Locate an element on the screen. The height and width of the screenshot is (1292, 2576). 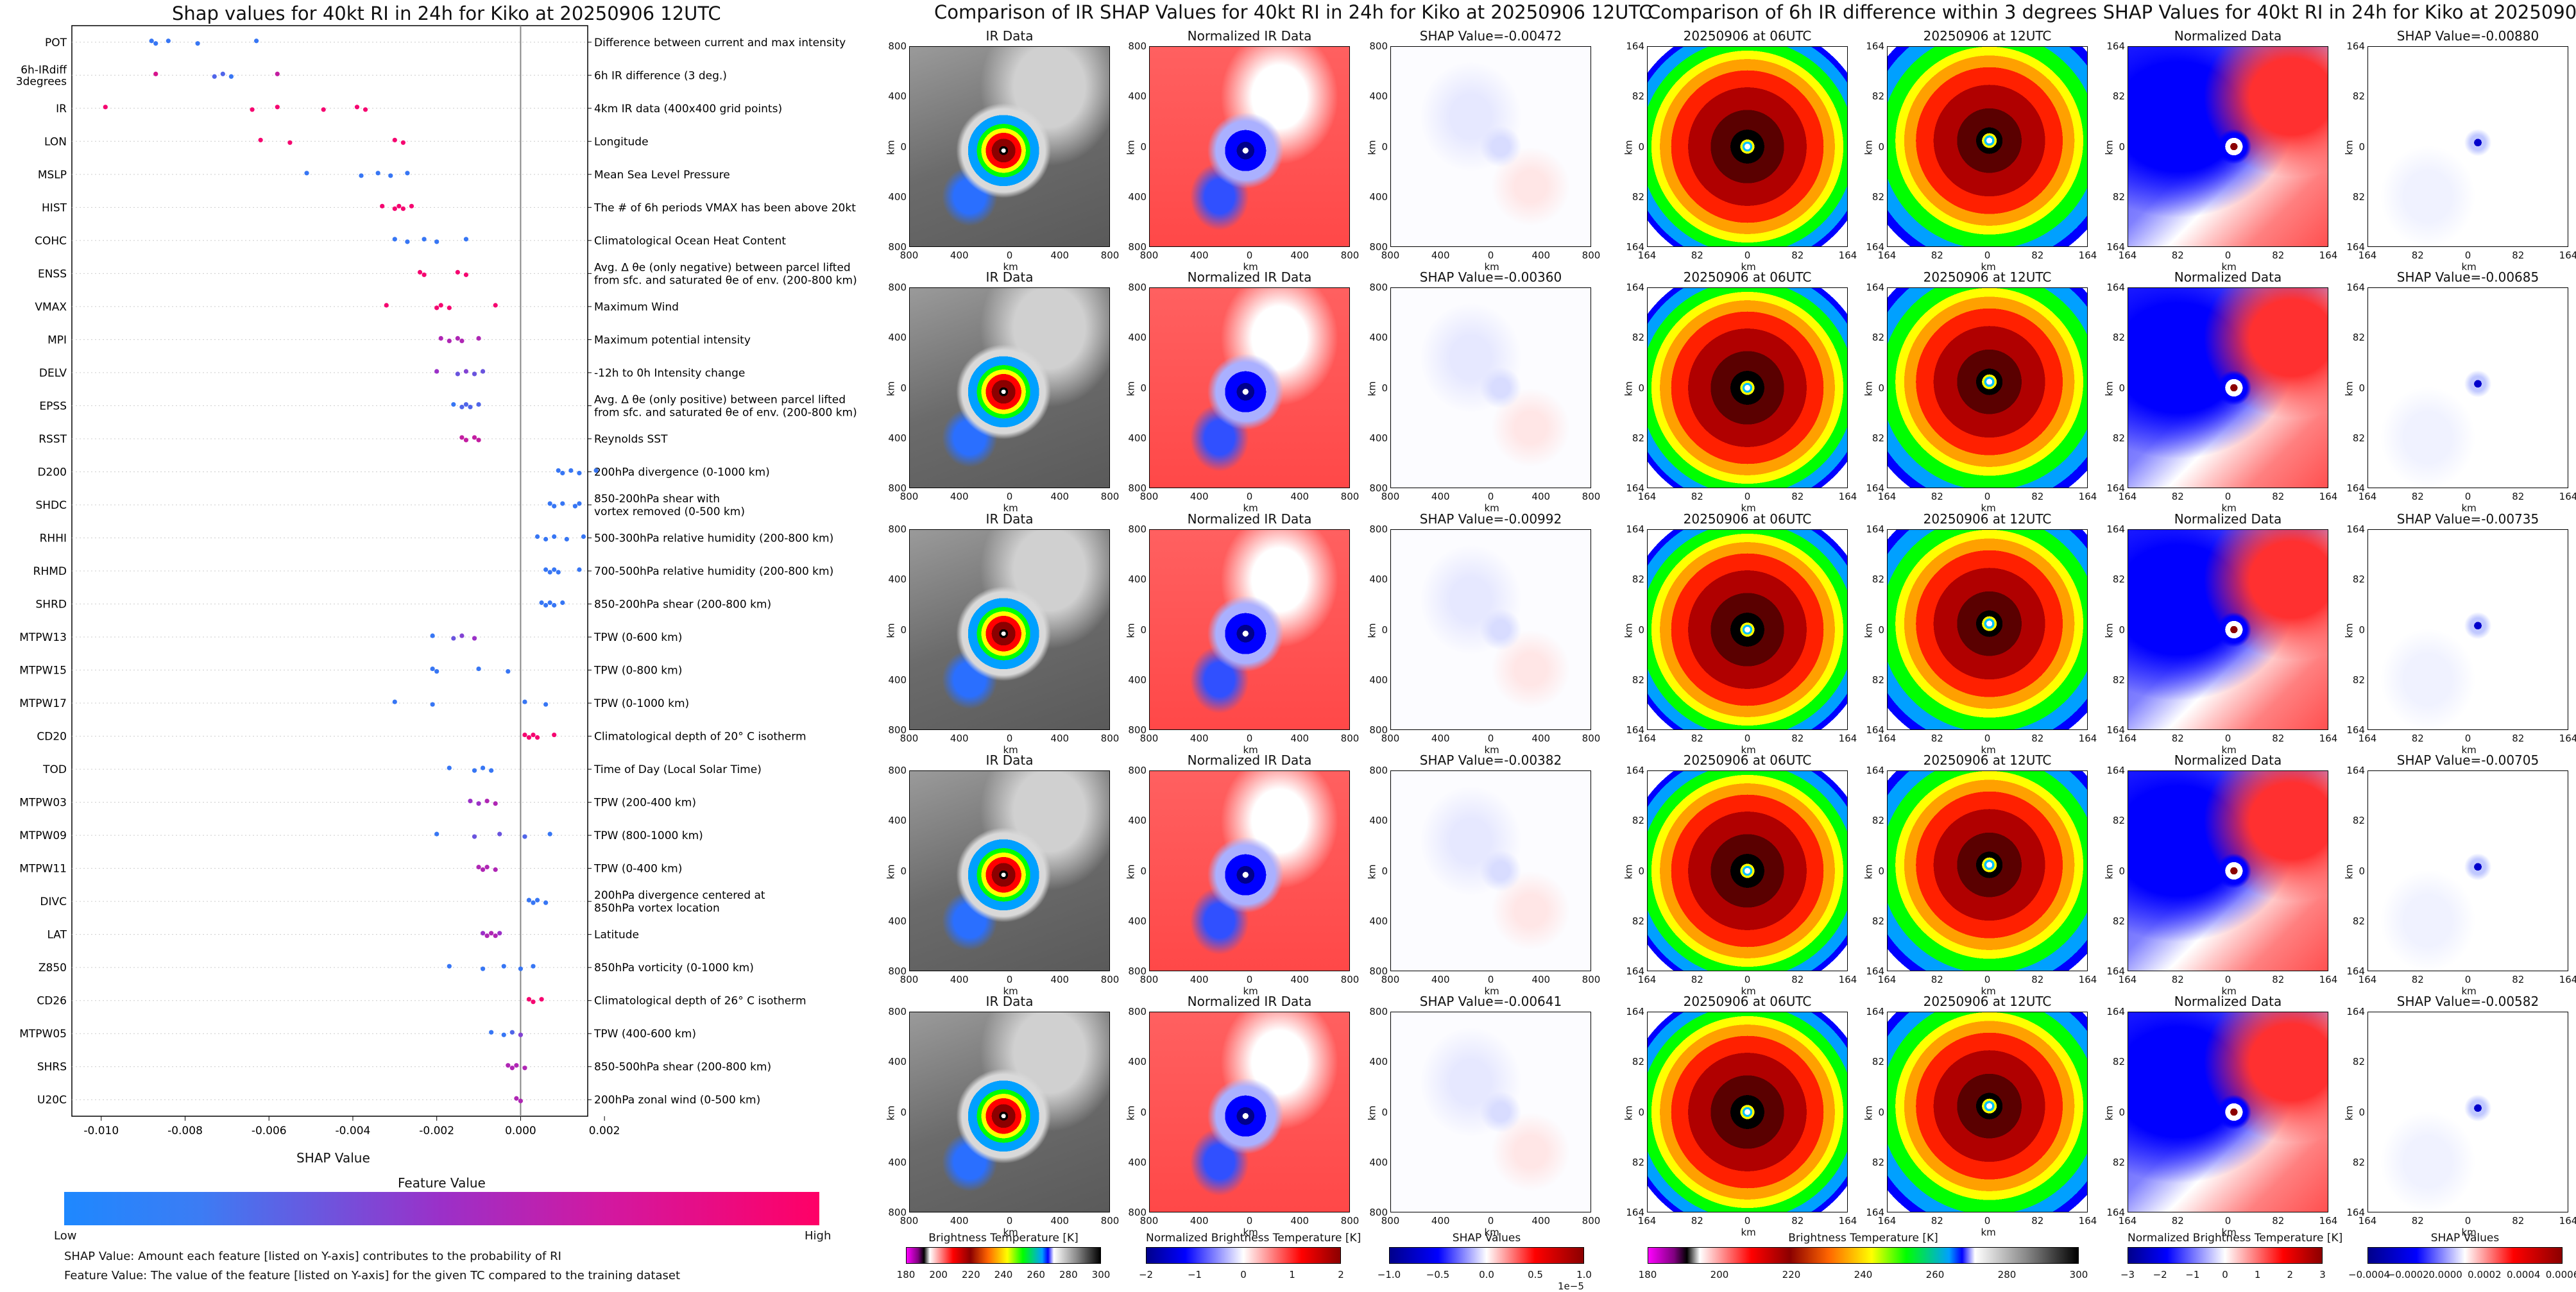
colorbar-high-label: High is located at coordinates (818, 1236).